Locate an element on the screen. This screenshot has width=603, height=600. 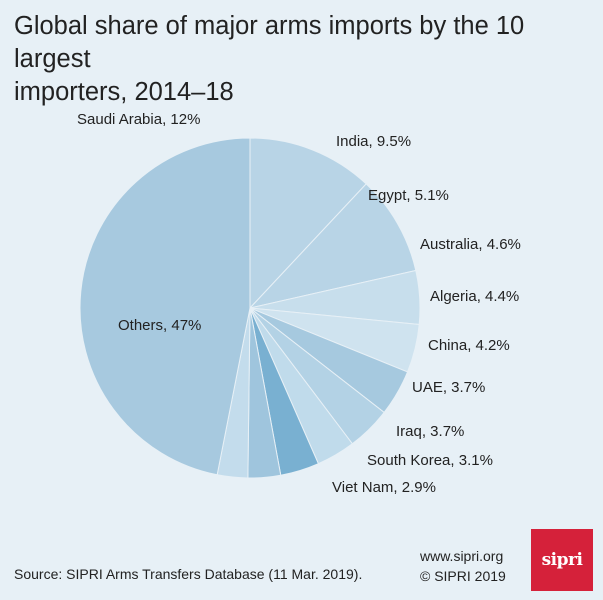
pie-label-algeria: Algeria, 4.4% is located at coordinates (474, 296).